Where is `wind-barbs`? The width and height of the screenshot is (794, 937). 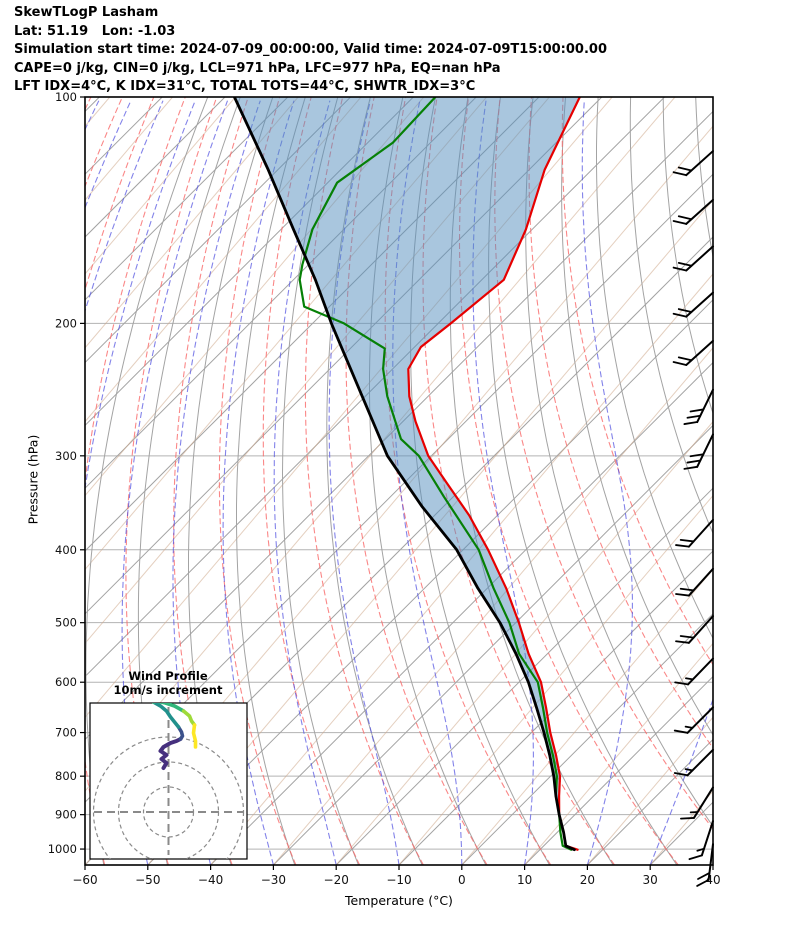 wind-barbs is located at coordinates (693, 518).